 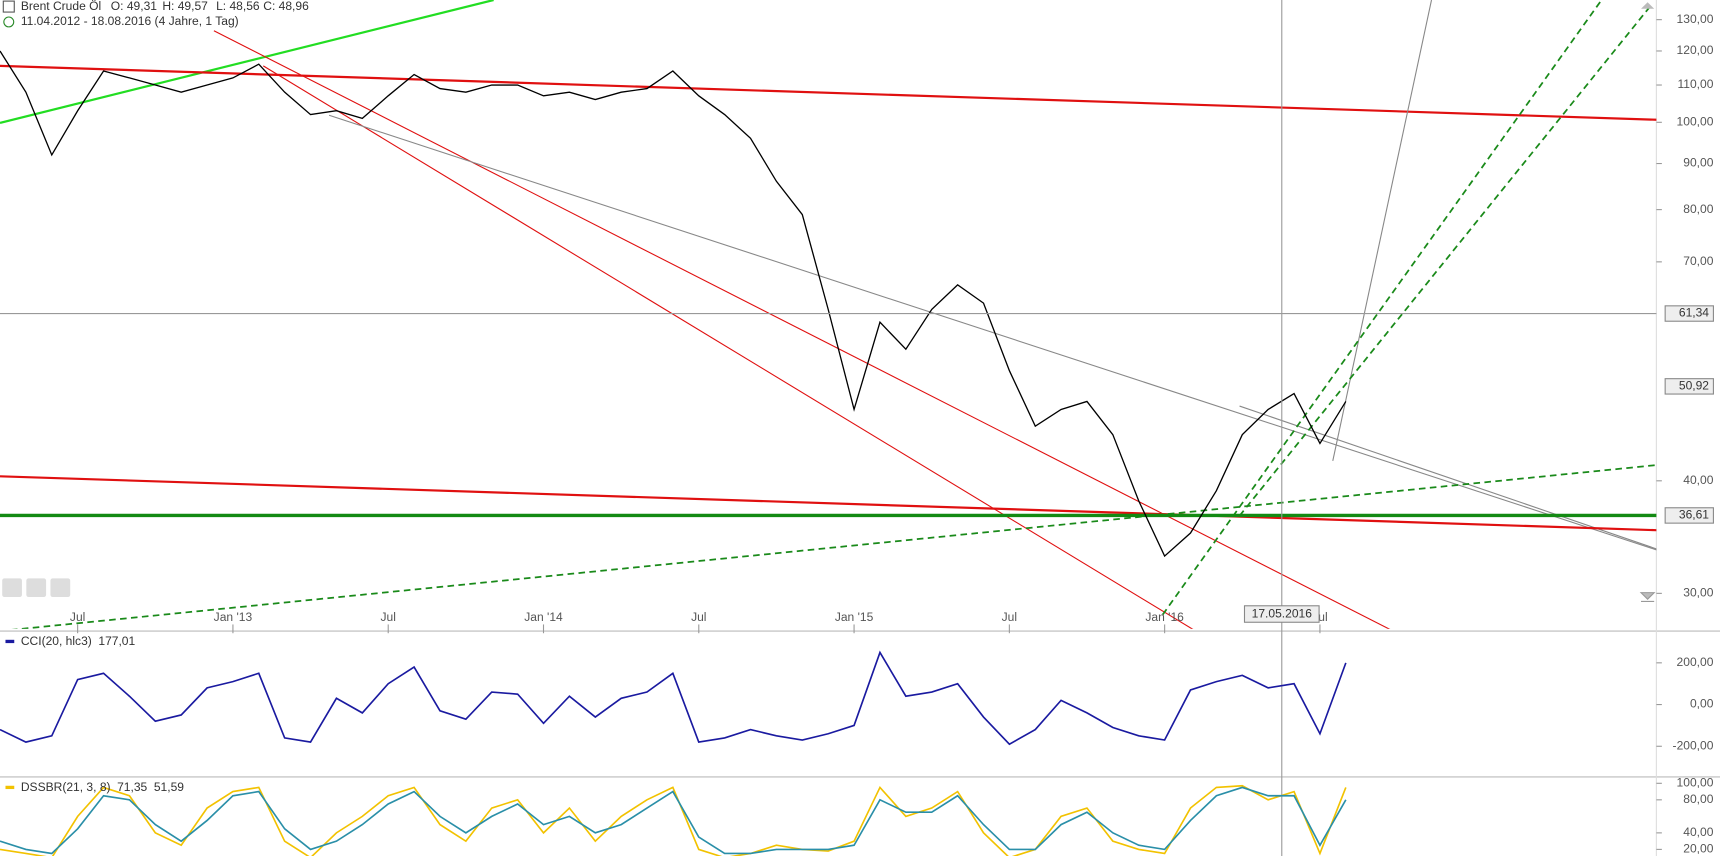 What do you see at coordinates (132, 787) in the screenshot?
I see `legend-value: 71,35` at bounding box center [132, 787].